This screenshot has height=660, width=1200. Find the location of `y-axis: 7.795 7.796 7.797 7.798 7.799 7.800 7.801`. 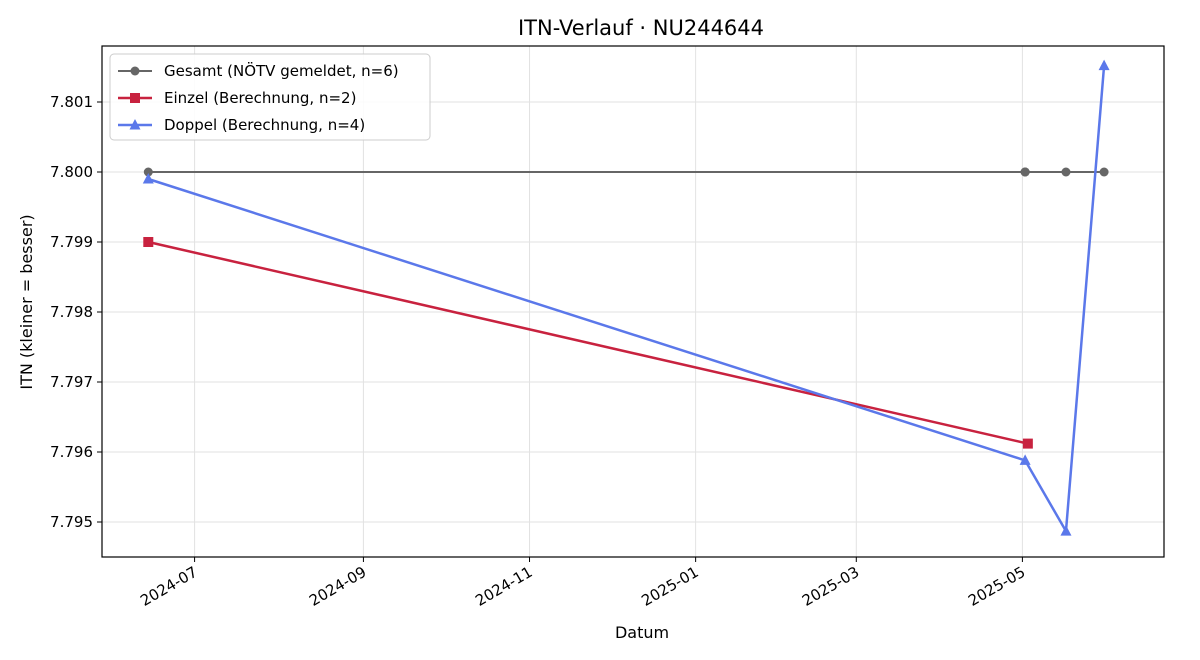

y-axis: 7.795 7.796 7.797 7.798 7.799 7.800 7.801 is located at coordinates (76, 312).